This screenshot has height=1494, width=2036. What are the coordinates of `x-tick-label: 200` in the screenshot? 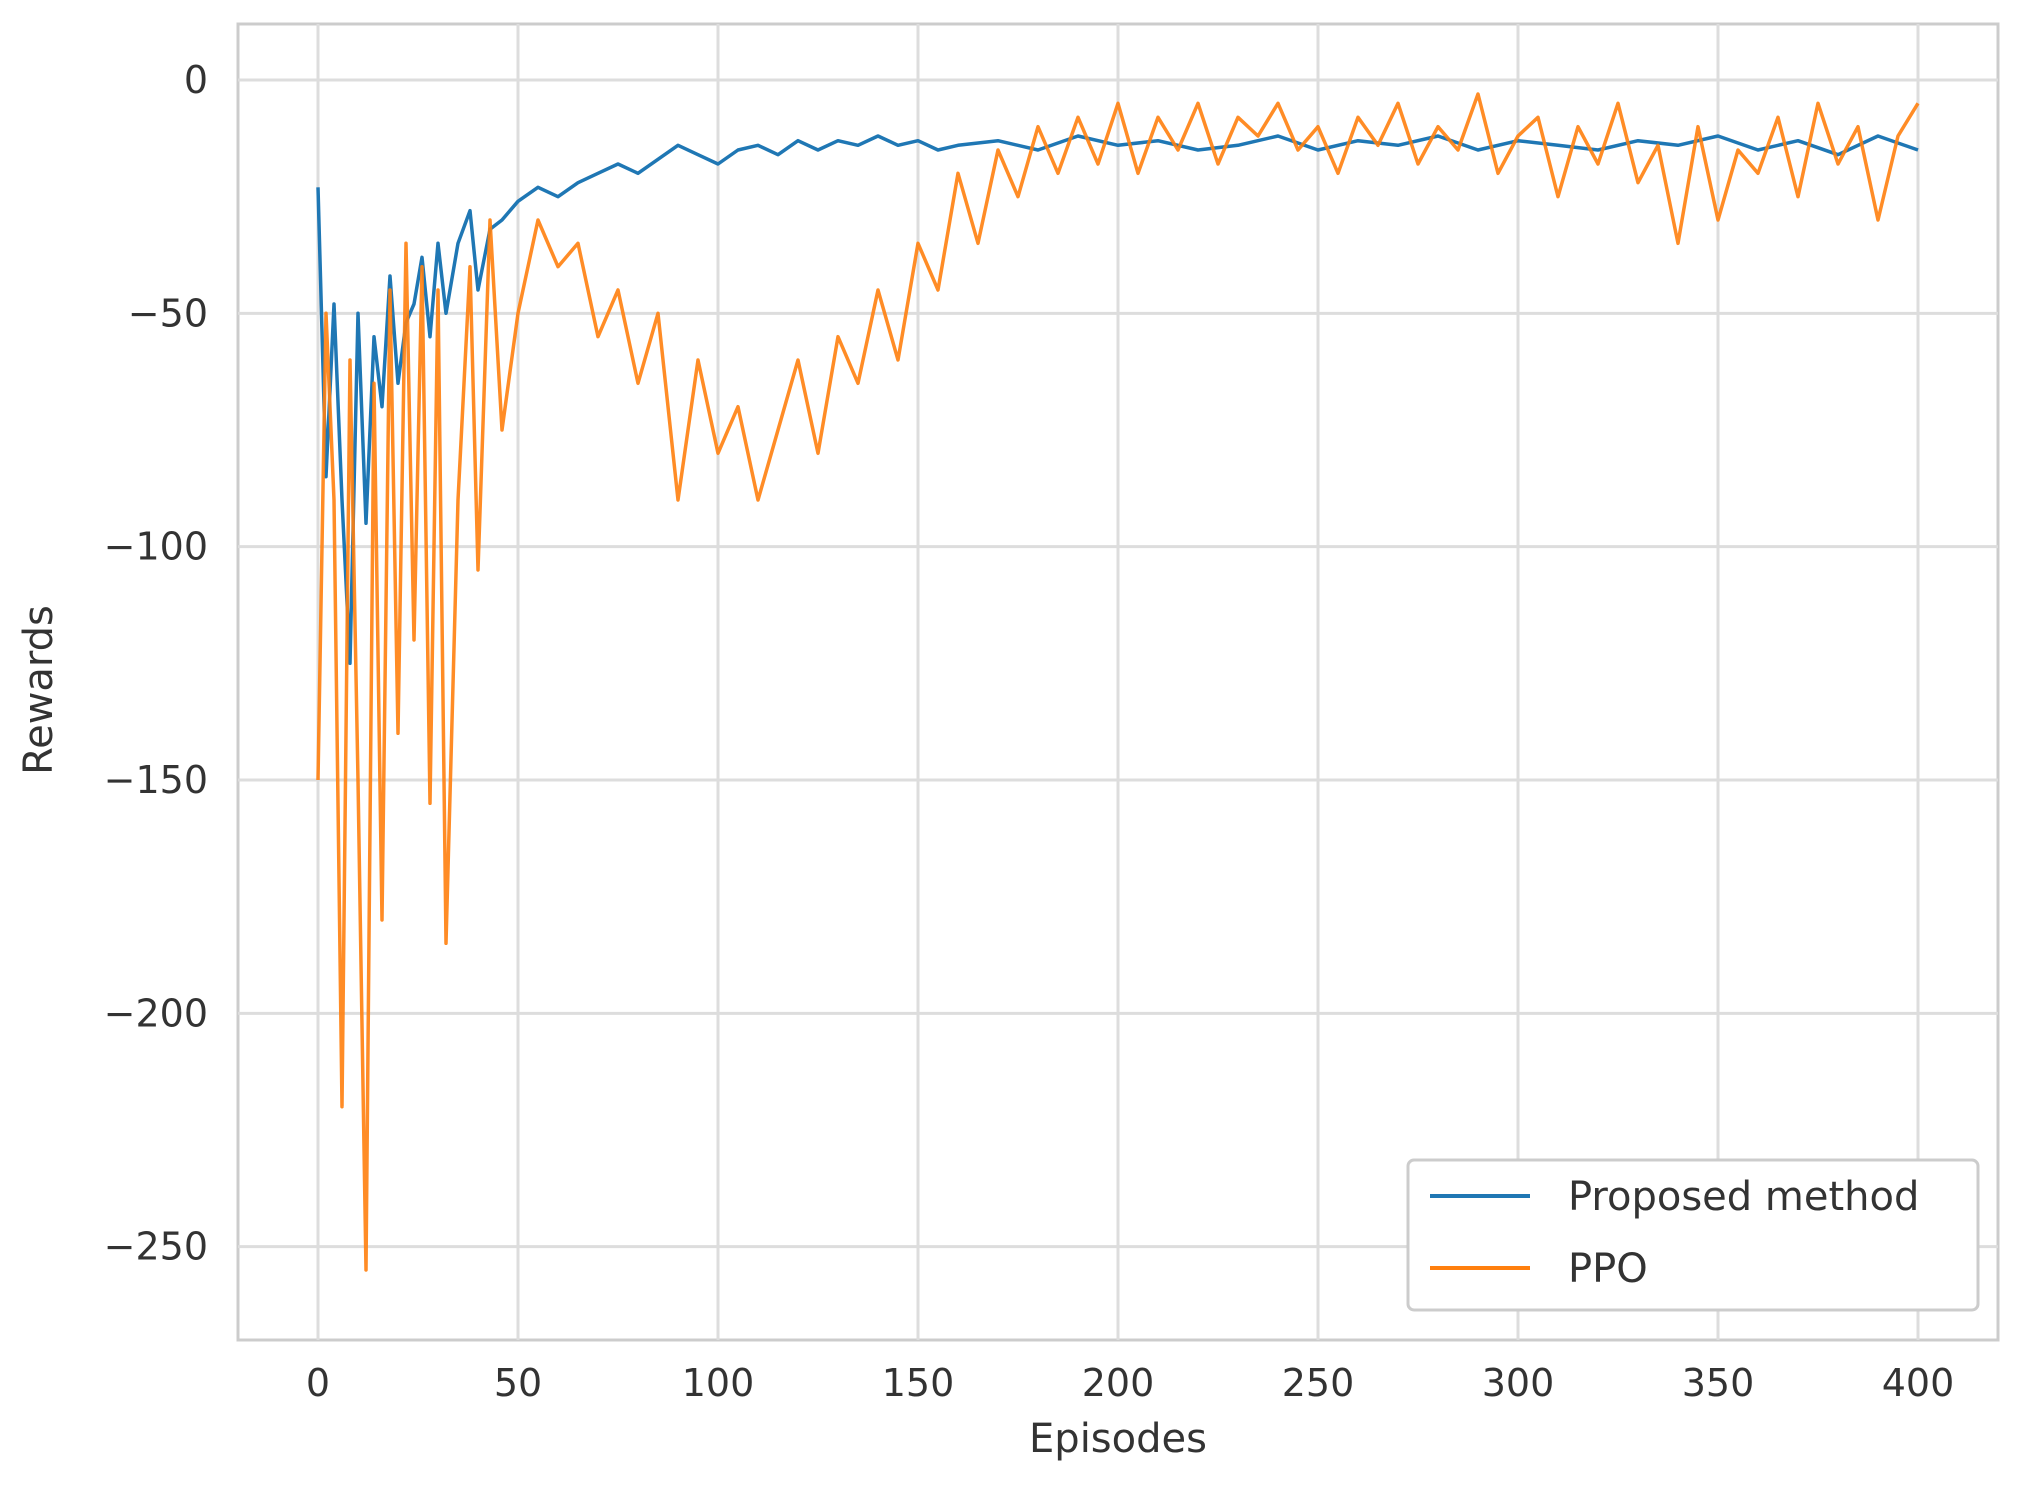 It's located at (1118, 1383).